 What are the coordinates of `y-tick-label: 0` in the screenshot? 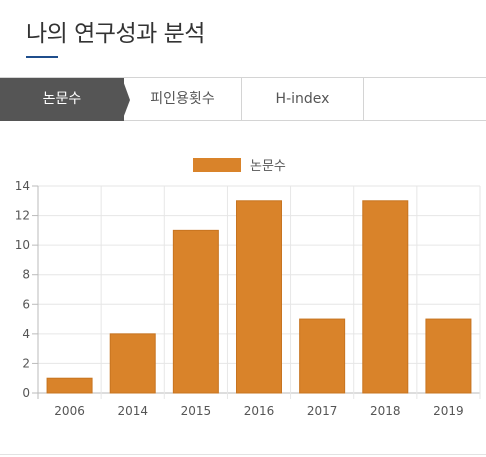 It's located at (26, 393).